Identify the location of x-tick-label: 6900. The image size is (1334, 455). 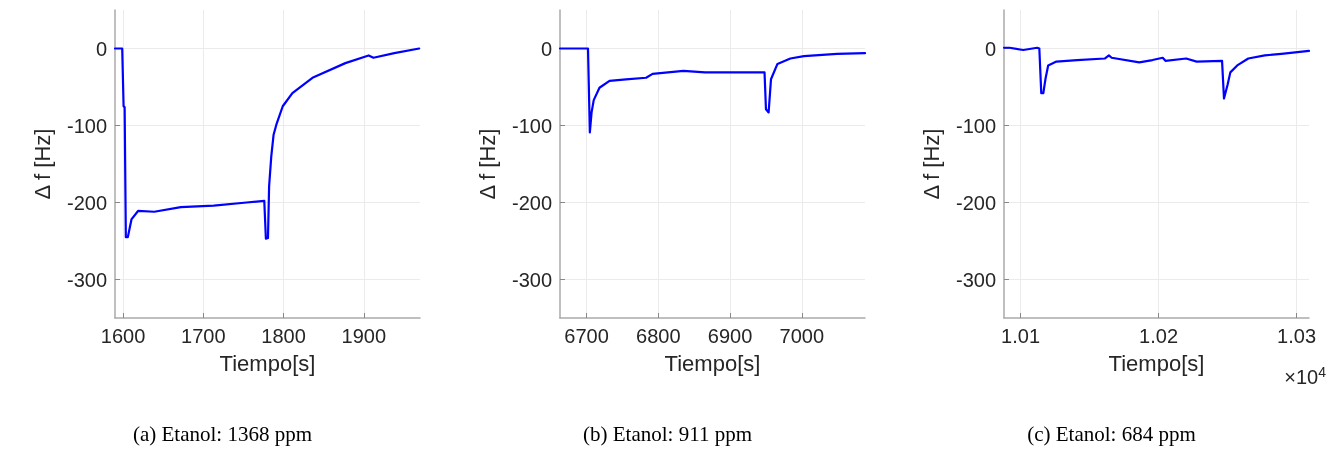
(729, 336).